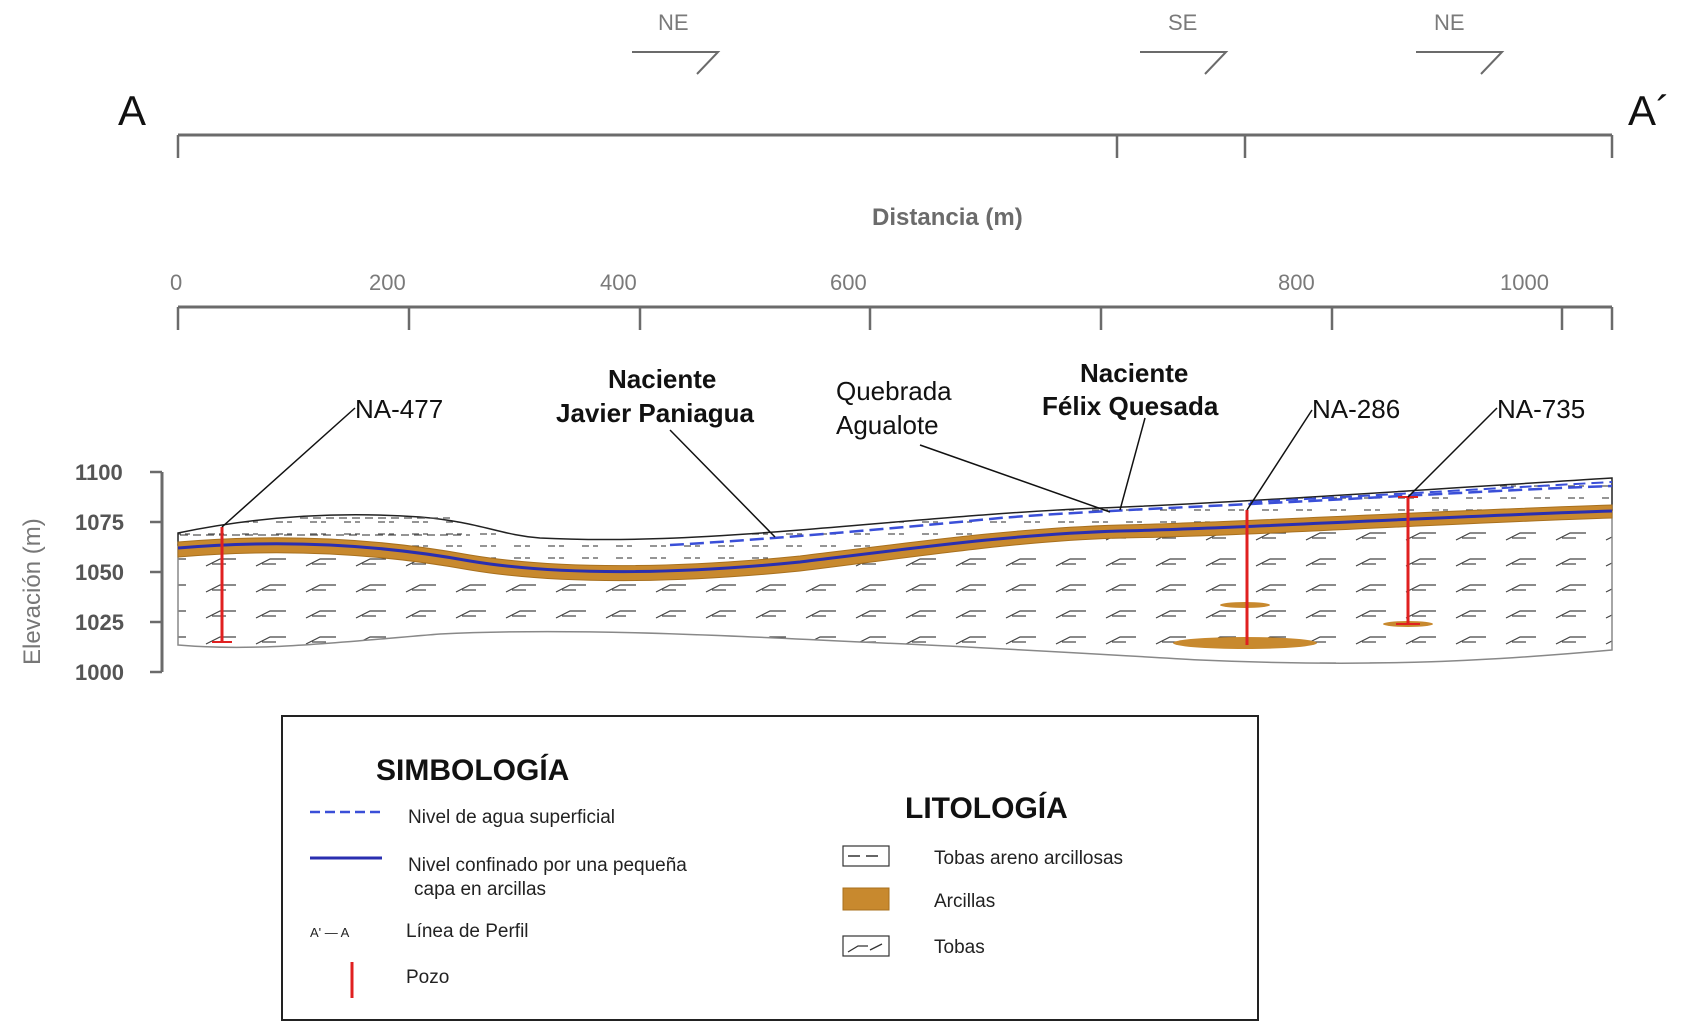  What do you see at coordinates (480, 889) in the screenshot?
I see `legend-confined-label-2: capa en arcillas` at bounding box center [480, 889].